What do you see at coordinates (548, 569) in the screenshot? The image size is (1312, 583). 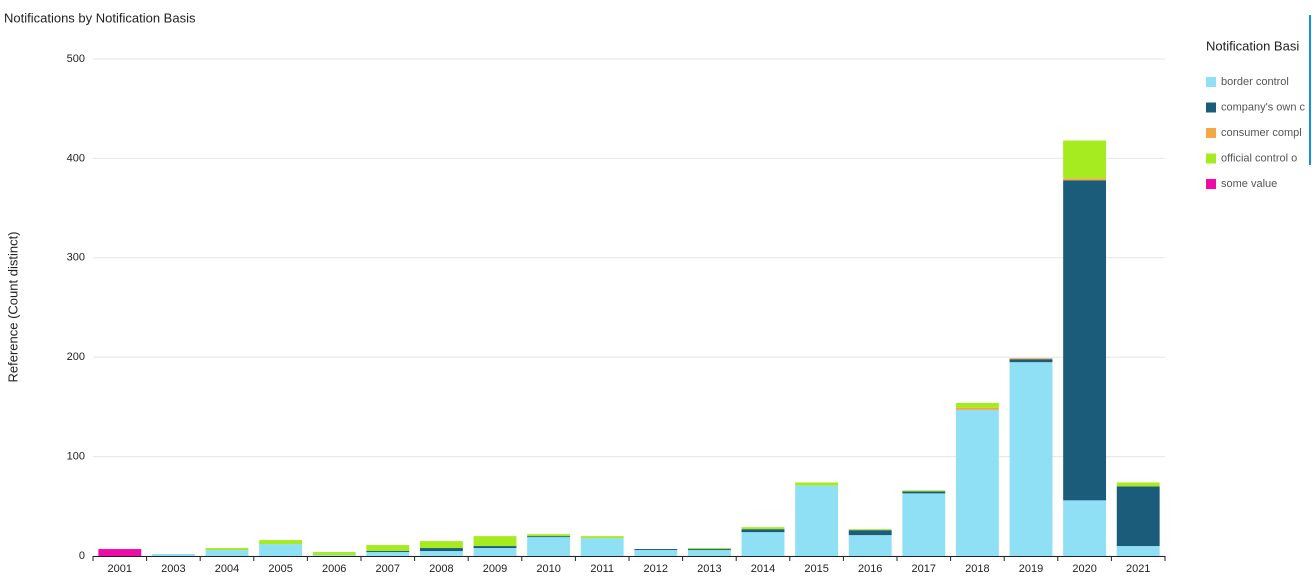 I see `x-tick-label: 2010` at bounding box center [548, 569].